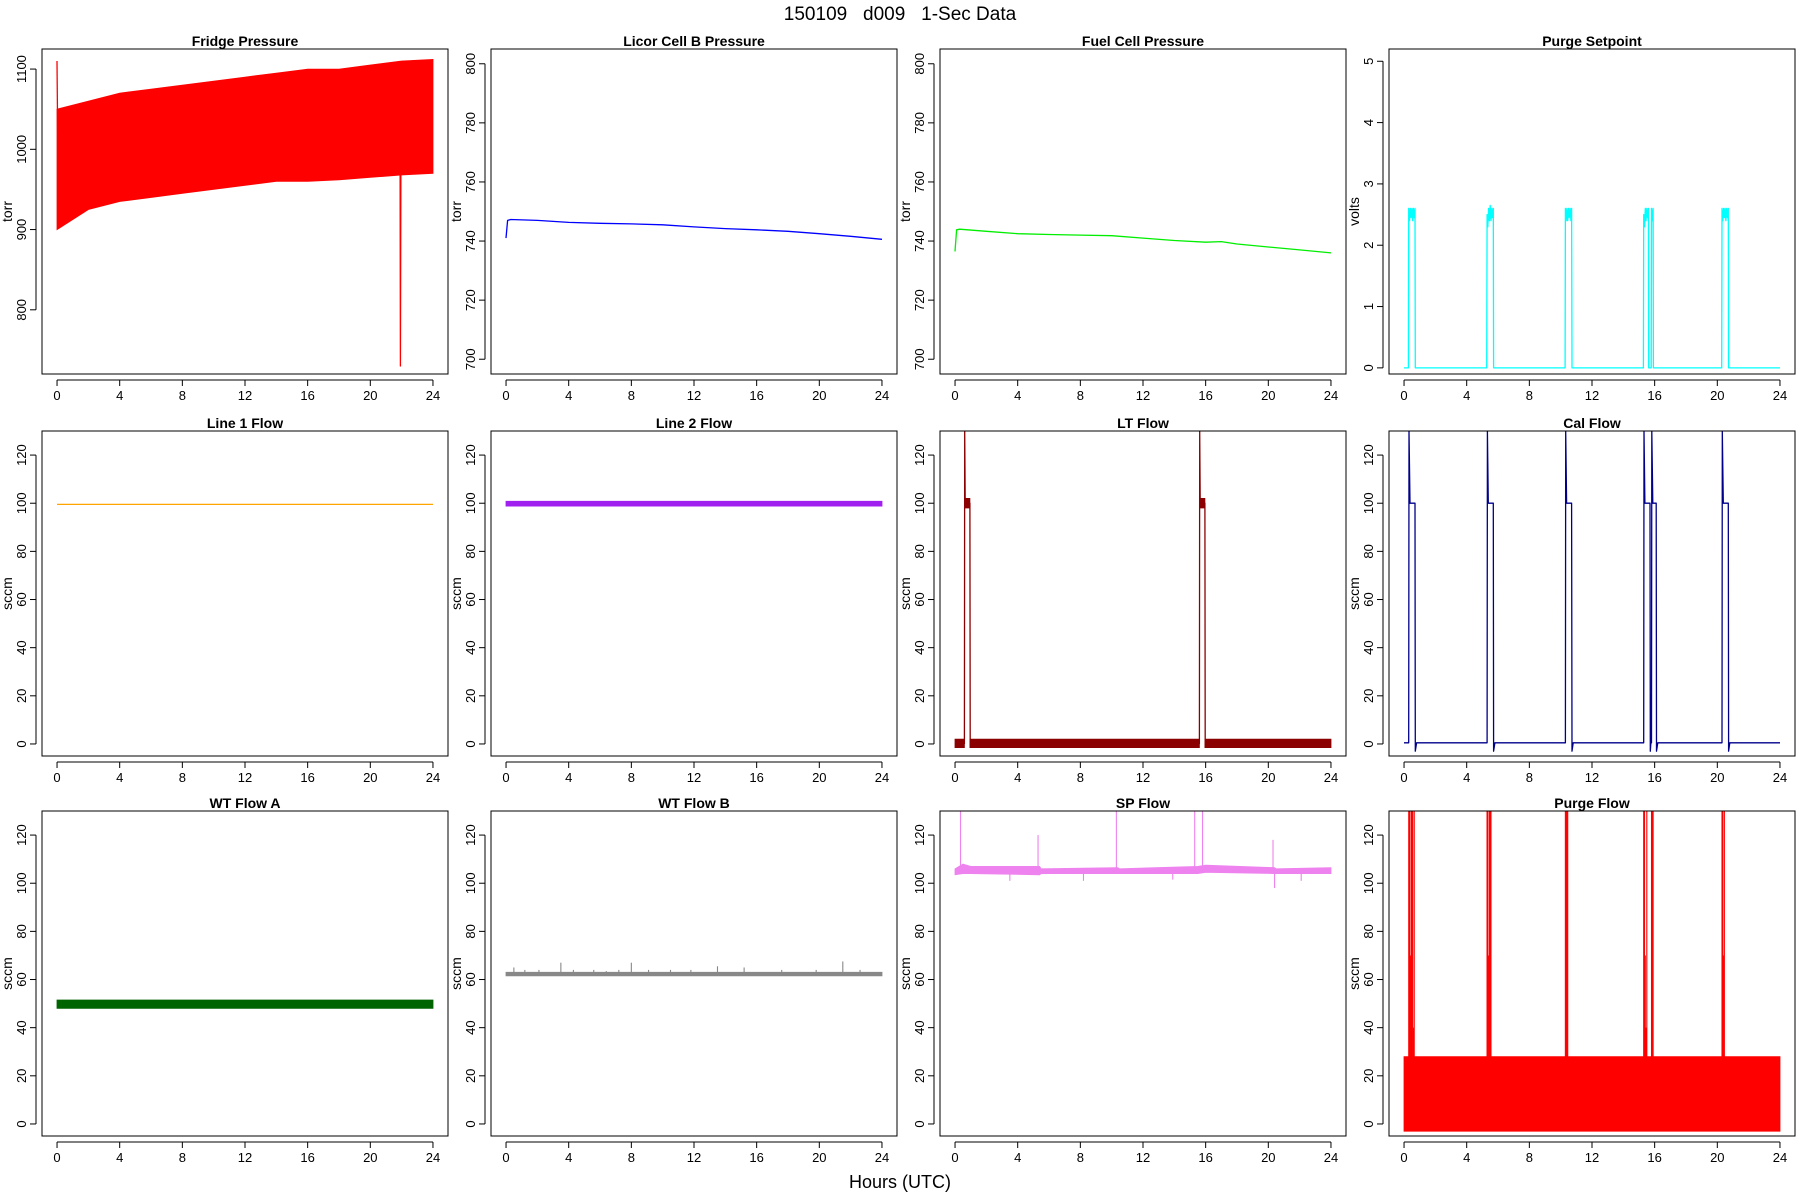 The width and height of the screenshot is (1800, 1200). Describe the element at coordinates (400, 264) in the screenshot. I see `series-1-3-line` at that location.